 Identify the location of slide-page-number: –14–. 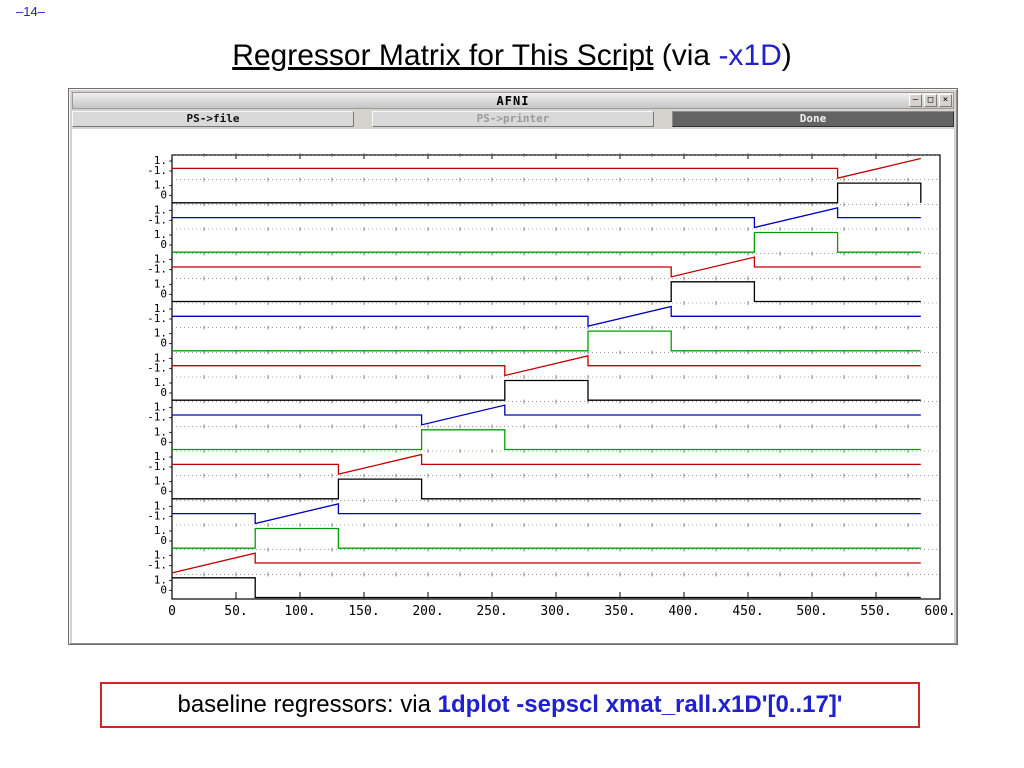
(30, 11).